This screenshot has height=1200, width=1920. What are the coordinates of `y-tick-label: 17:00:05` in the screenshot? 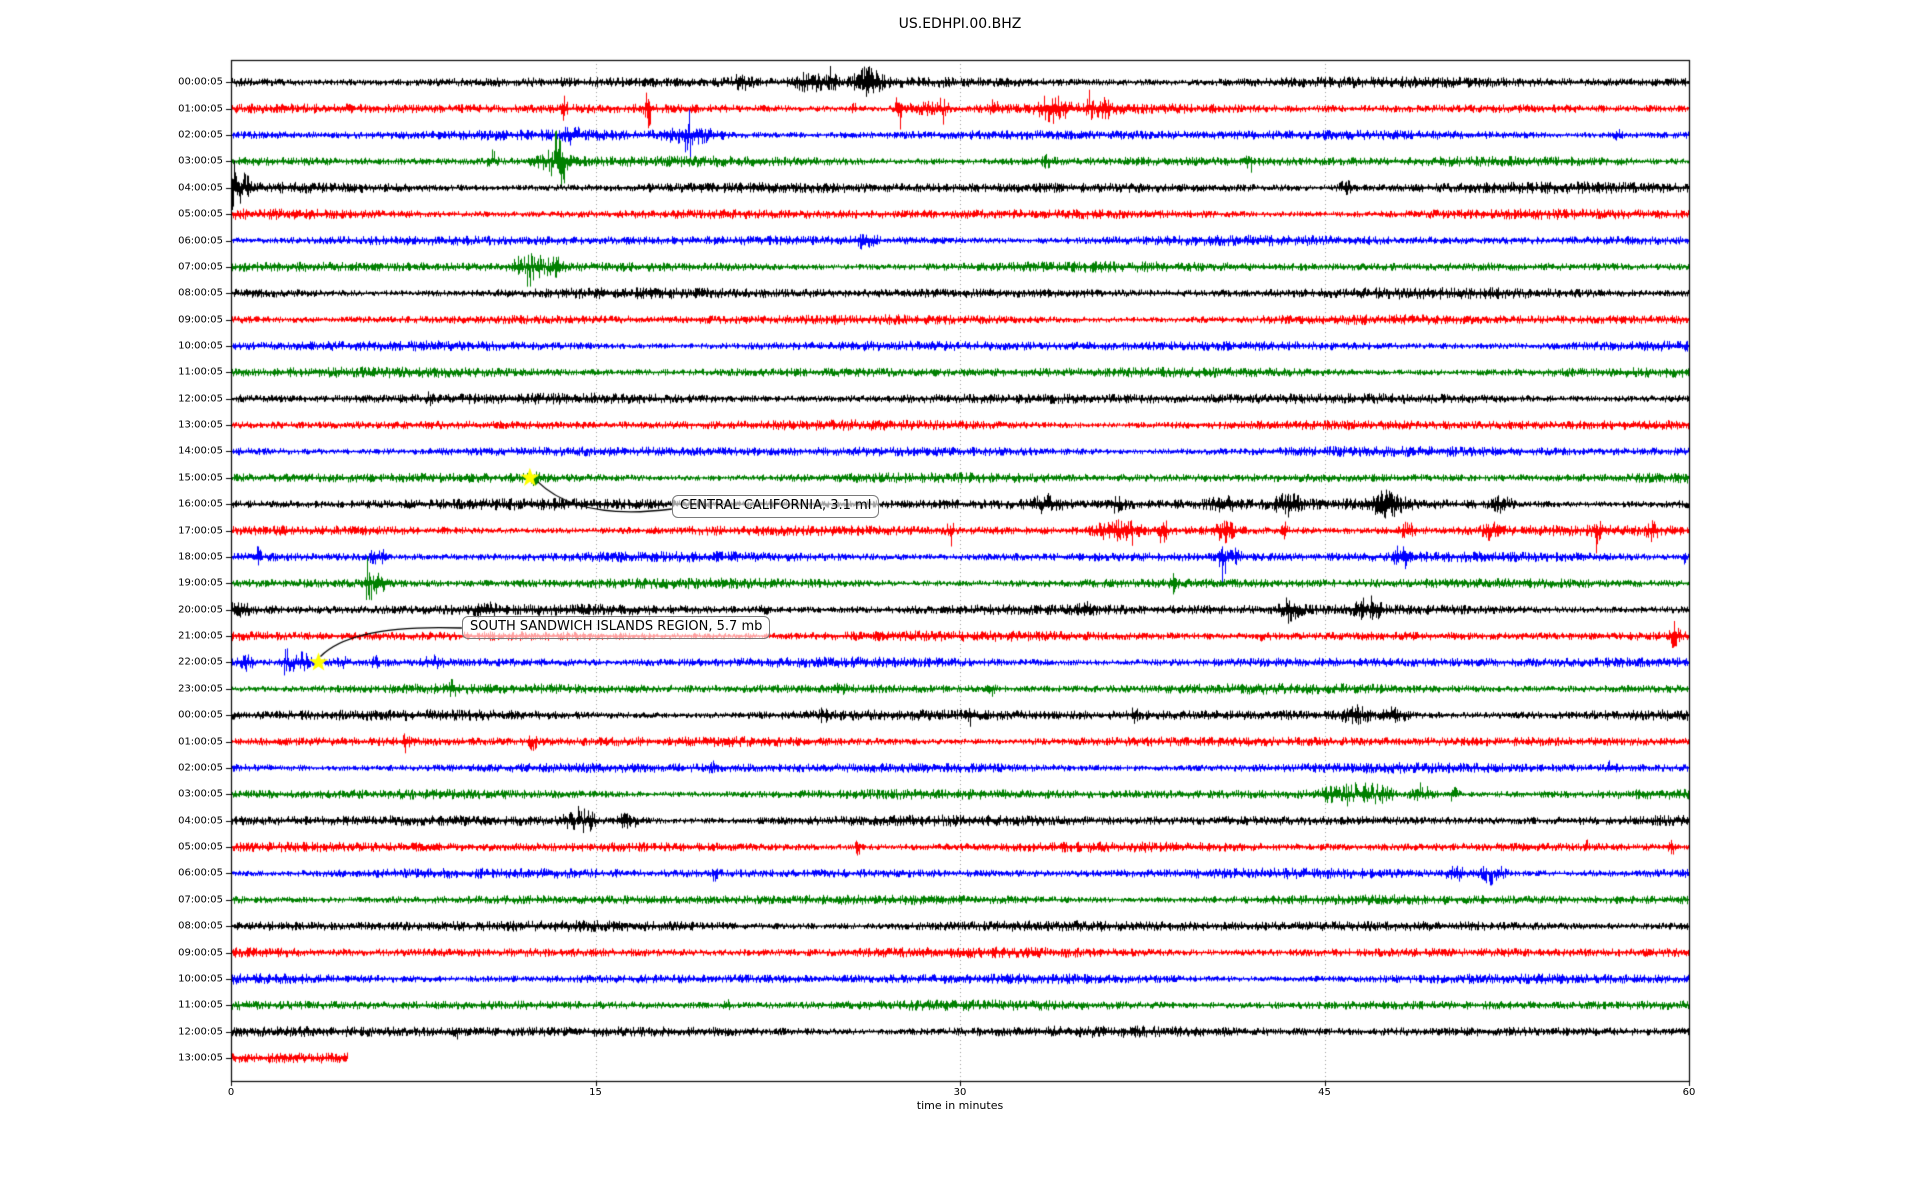 It's located at (200, 531).